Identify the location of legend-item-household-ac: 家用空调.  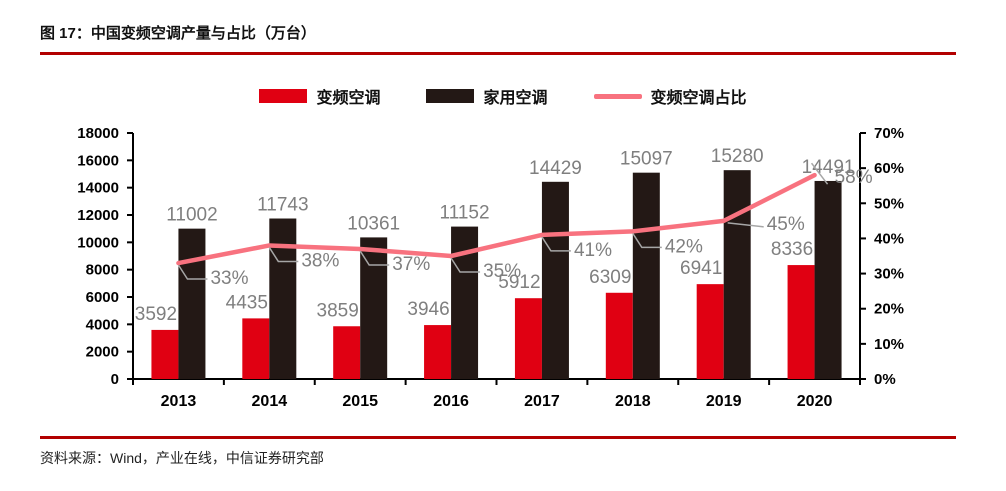
(487, 96).